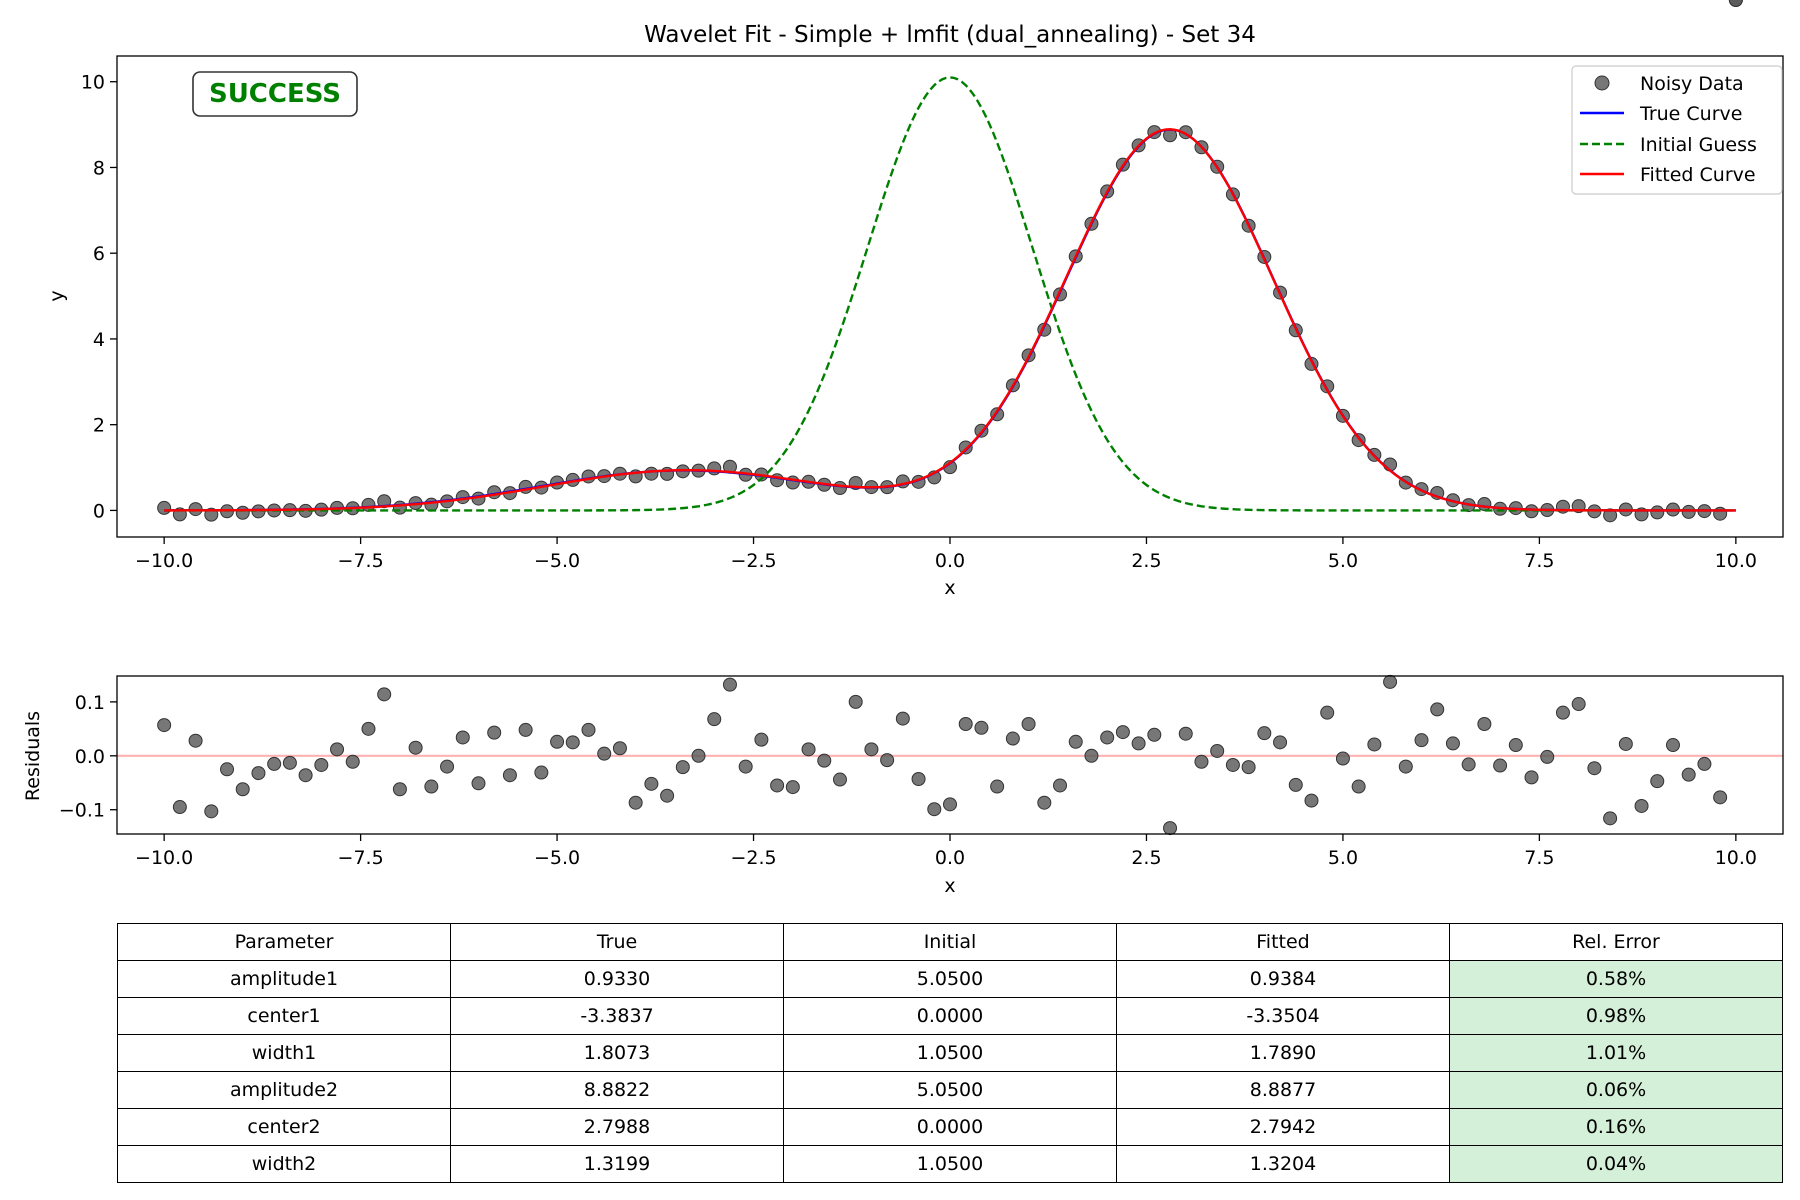 This screenshot has height=1200, width=1800. Describe the element at coordinates (284, 979) in the screenshot. I see `table-cell: amplitude1` at that location.